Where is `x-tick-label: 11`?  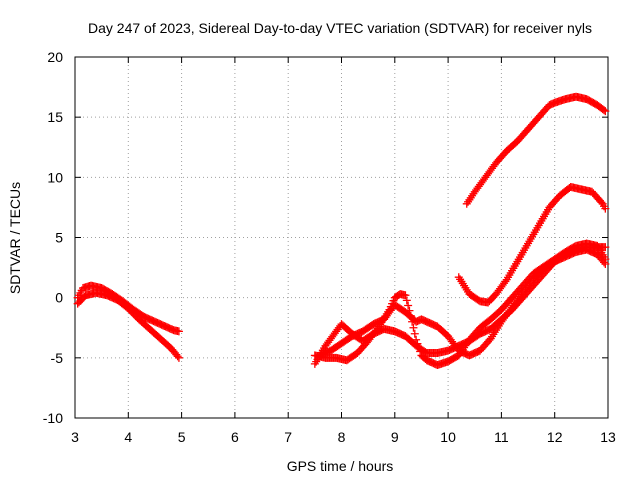 x-tick-label: 11 is located at coordinates (501, 437).